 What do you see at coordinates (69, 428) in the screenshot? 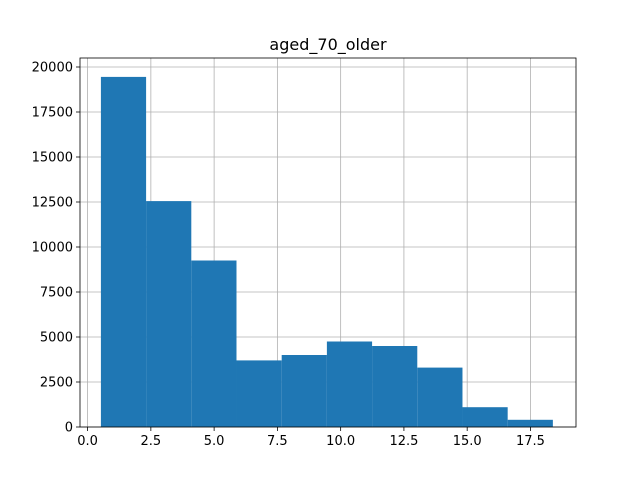
I see `y-tick-label: 0` at bounding box center [69, 428].